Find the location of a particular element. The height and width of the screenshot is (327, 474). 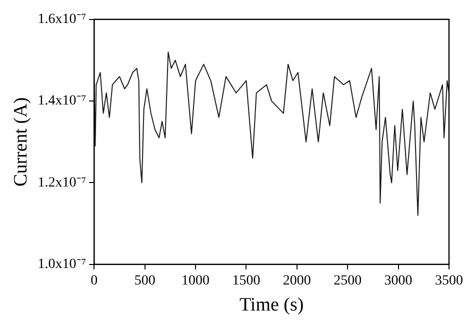

y-tick-label: 1.0x10⁻⁷ is located at coordinates (62, 264).